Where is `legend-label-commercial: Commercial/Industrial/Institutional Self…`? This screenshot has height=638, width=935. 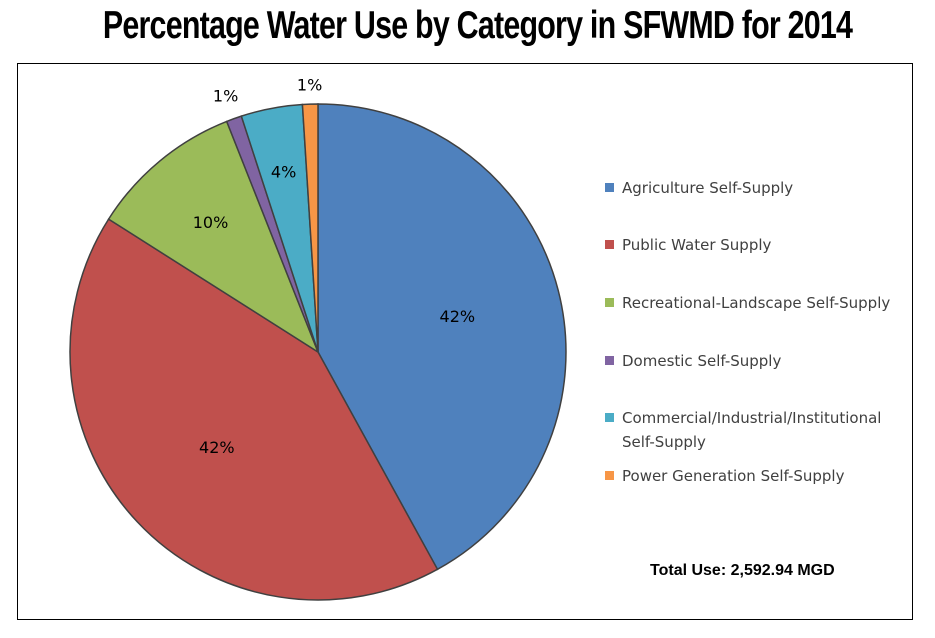
legend-label-commercial: Commercial/Industrial/Institutional Self… is located at coordinates (764, 430).